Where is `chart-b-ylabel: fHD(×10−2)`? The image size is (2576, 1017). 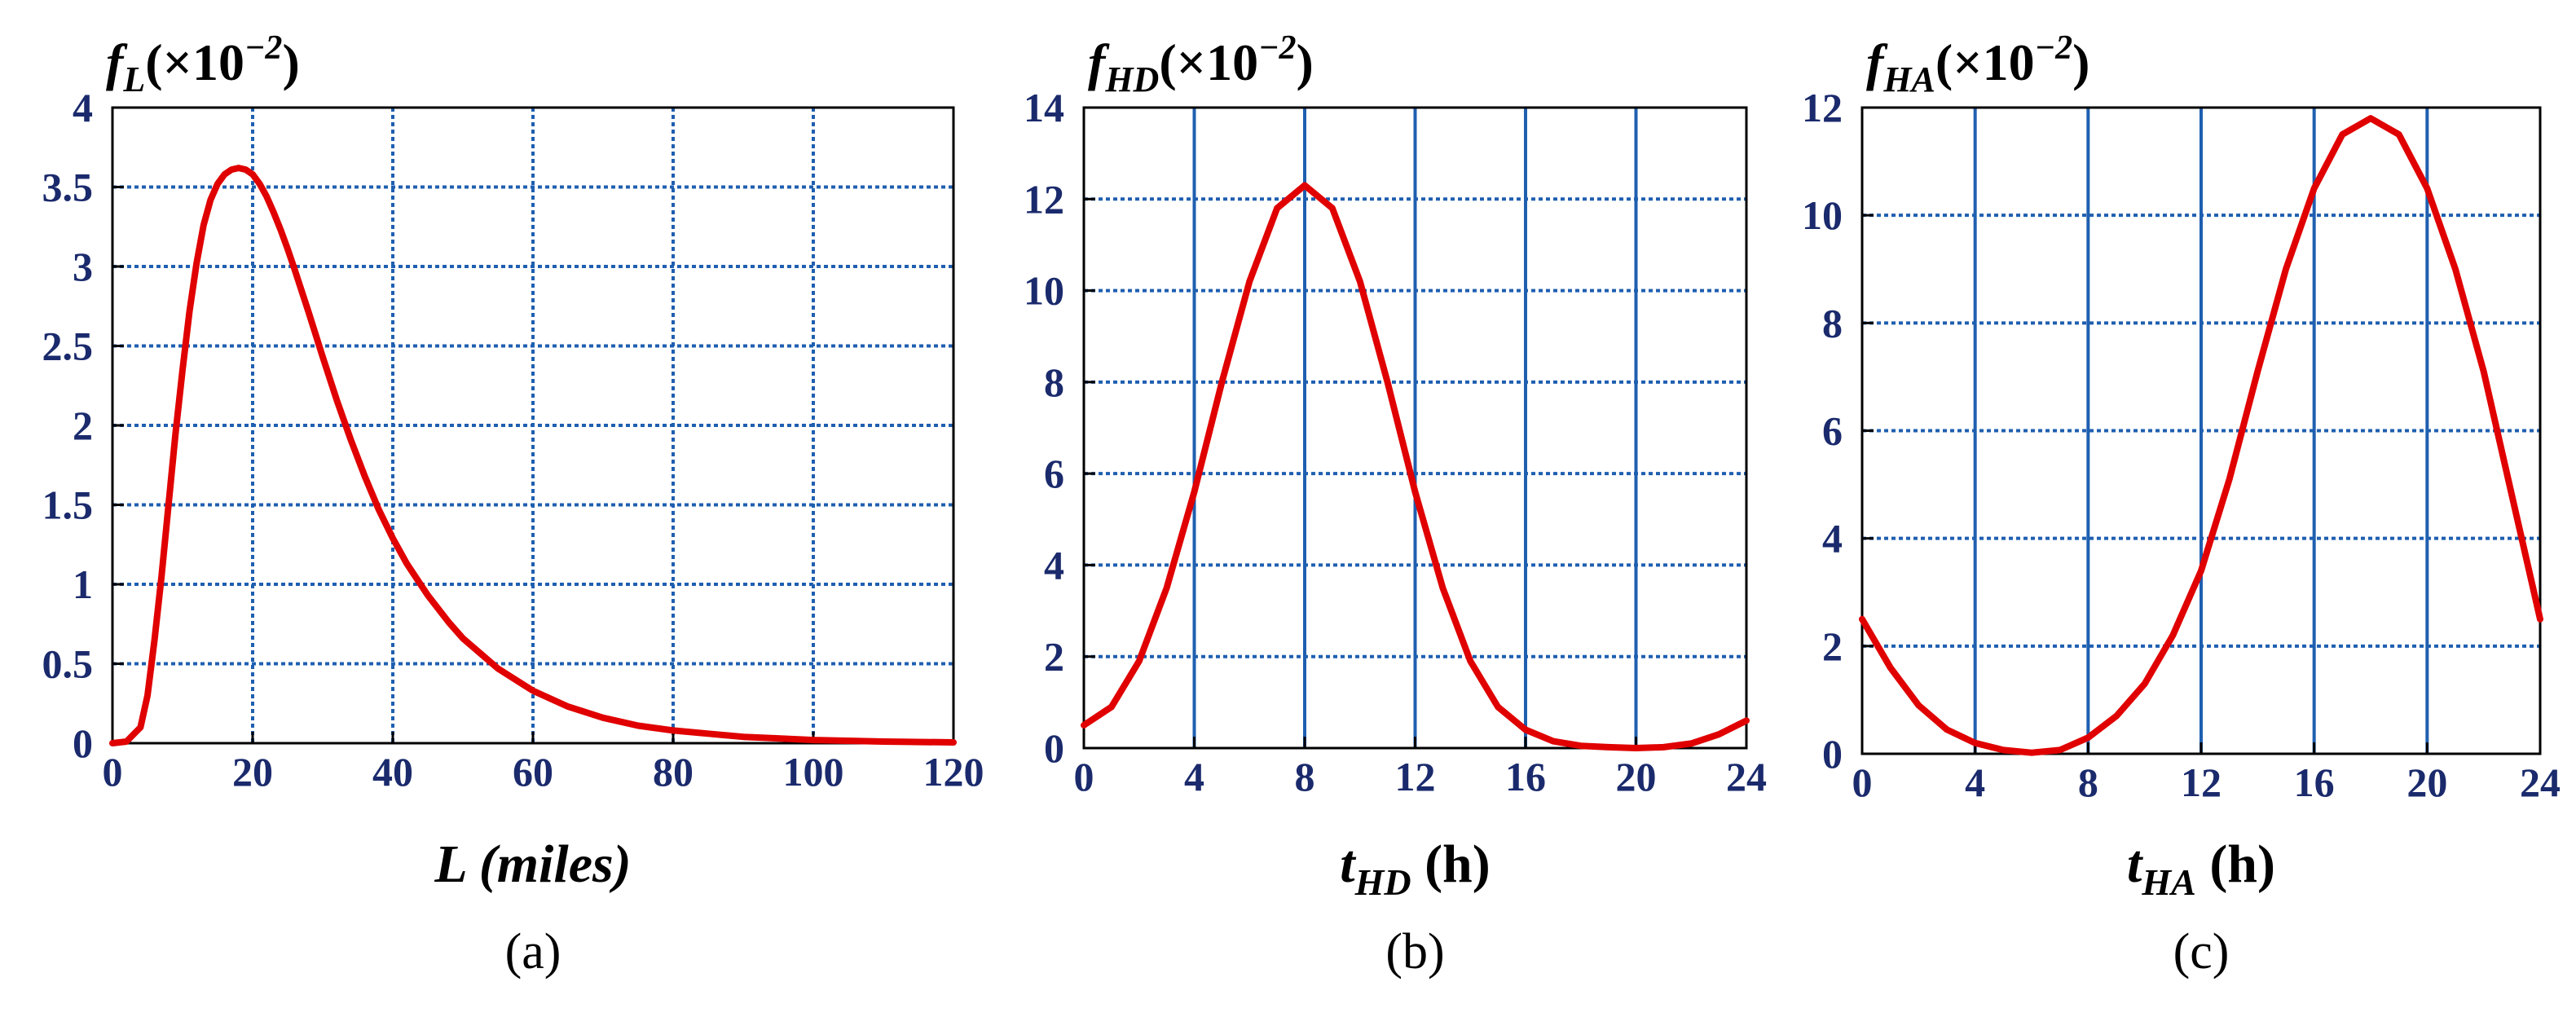
chart-b-ylabel: fHD(×10−2) is located at coordinates (1201, 64).